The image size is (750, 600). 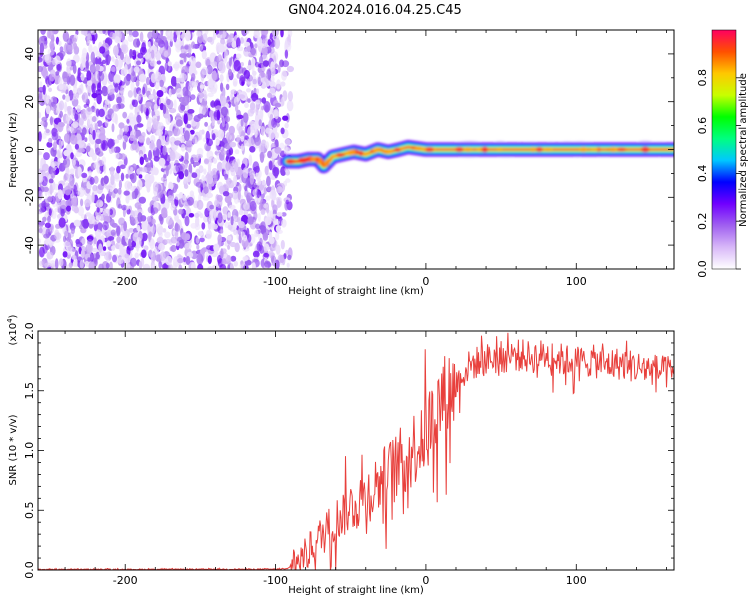 What do you see at coordinates (702, 269) in the screenshot?
I see `colorbar-tick-label: 0.0` at bounding box center [702, 269].